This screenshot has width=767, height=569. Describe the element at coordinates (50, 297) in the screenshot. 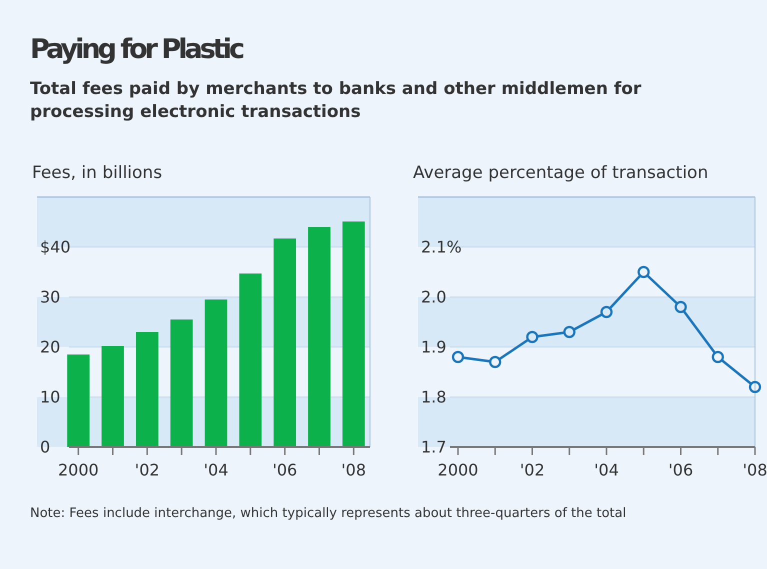

I see `y-tick-label: 30` at that location.